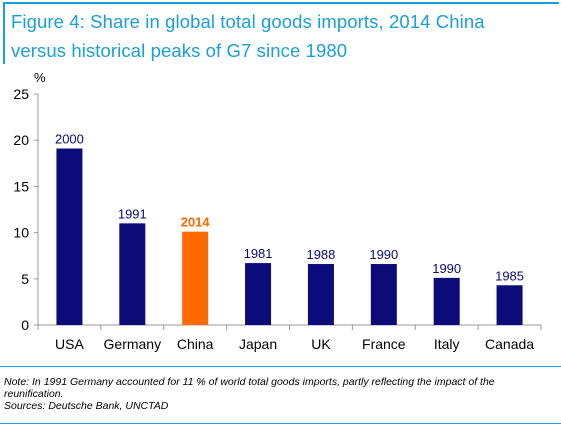  Describe the element at coordinates (132, 213) in the screenshot. I see `data-label-germany: 1991` at that location.